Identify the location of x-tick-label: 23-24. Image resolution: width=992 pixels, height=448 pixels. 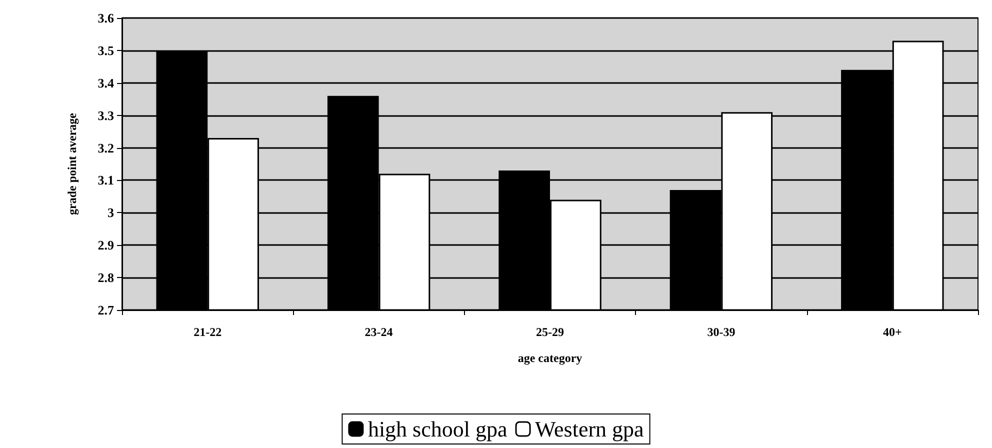
(378, 332).